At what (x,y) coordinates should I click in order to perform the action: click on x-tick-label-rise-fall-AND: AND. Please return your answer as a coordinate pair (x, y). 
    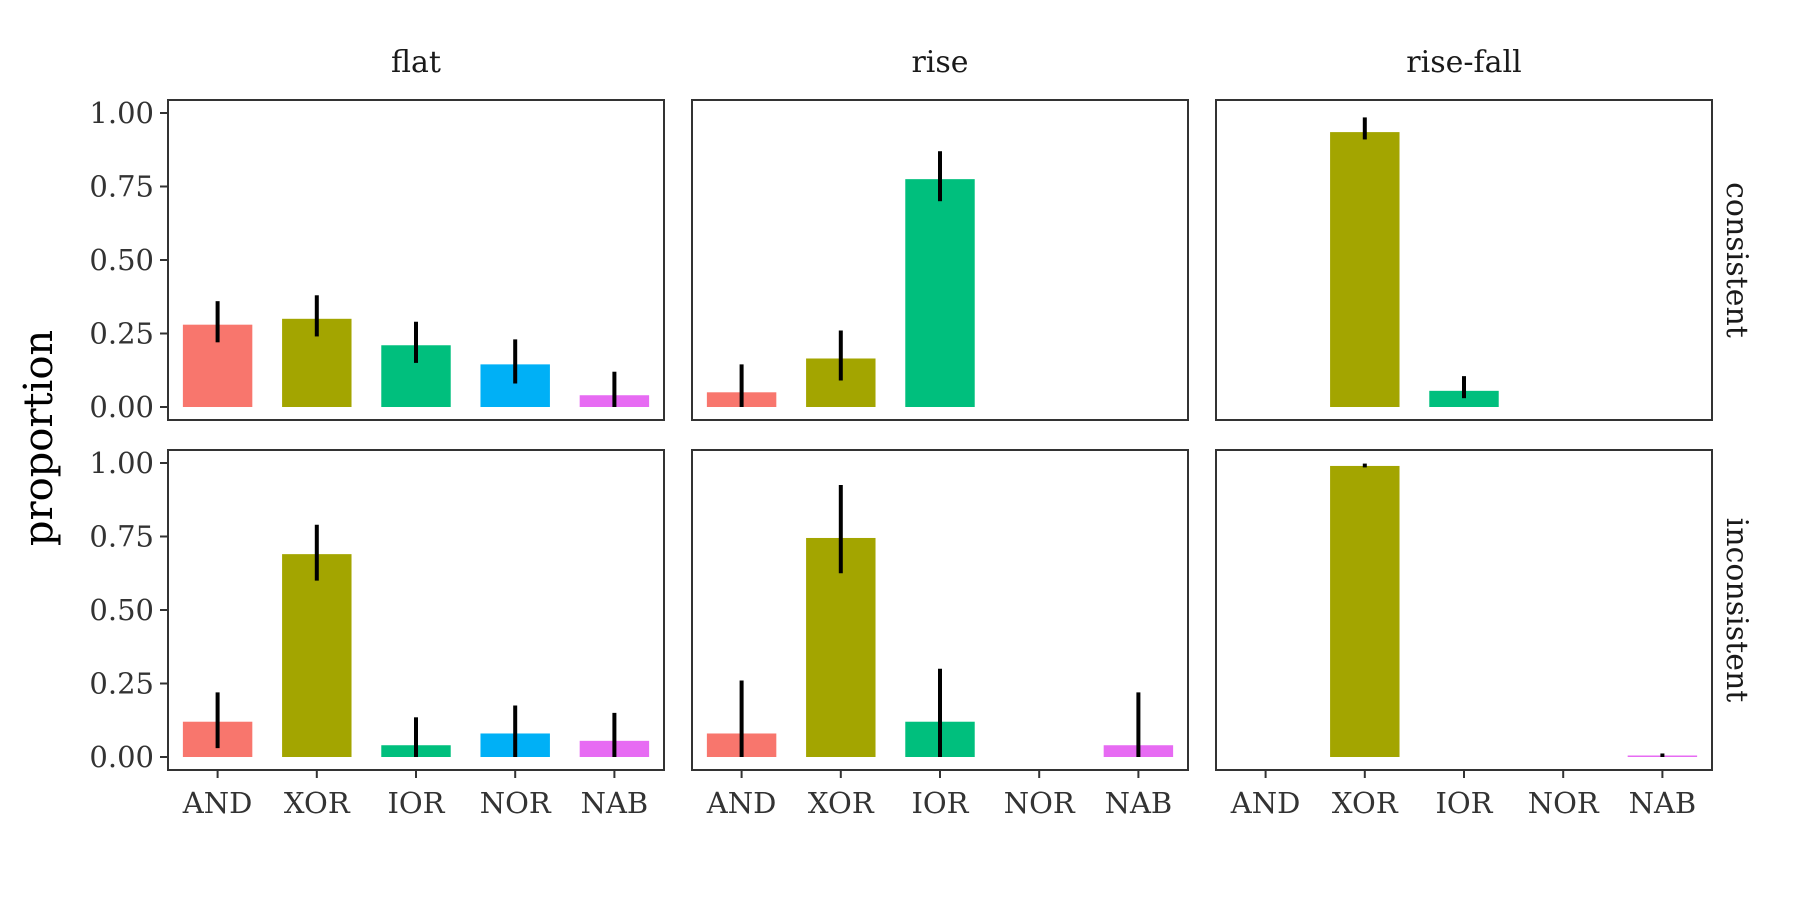
    Looking at the image, I should click on (1265, 803).